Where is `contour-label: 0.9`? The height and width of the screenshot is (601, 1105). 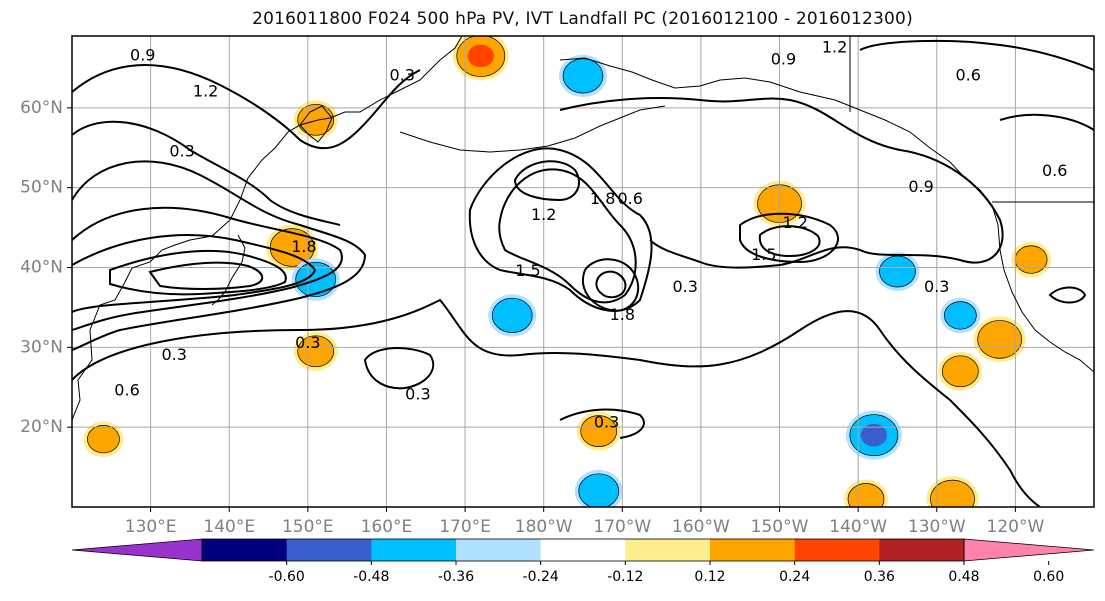
contour-label: 0.9 is located at coordinates (142, 54).